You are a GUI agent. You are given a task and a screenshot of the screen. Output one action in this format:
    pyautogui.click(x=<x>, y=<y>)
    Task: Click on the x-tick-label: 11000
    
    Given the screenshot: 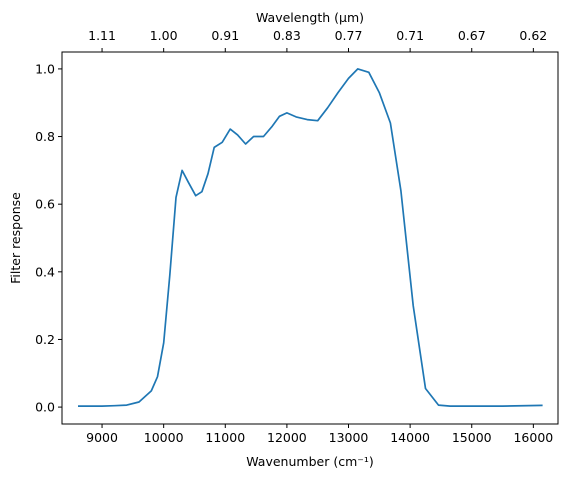 What is the action you would take?
    pyautogui.click(x=225, y=437)
    